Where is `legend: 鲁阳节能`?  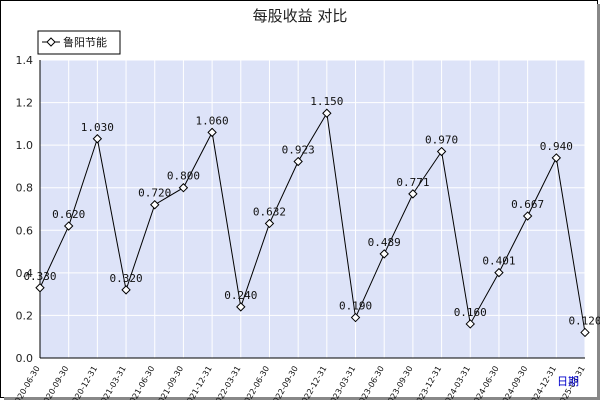 legend: 鲁阳节能 is located at coordinates (79, 42).